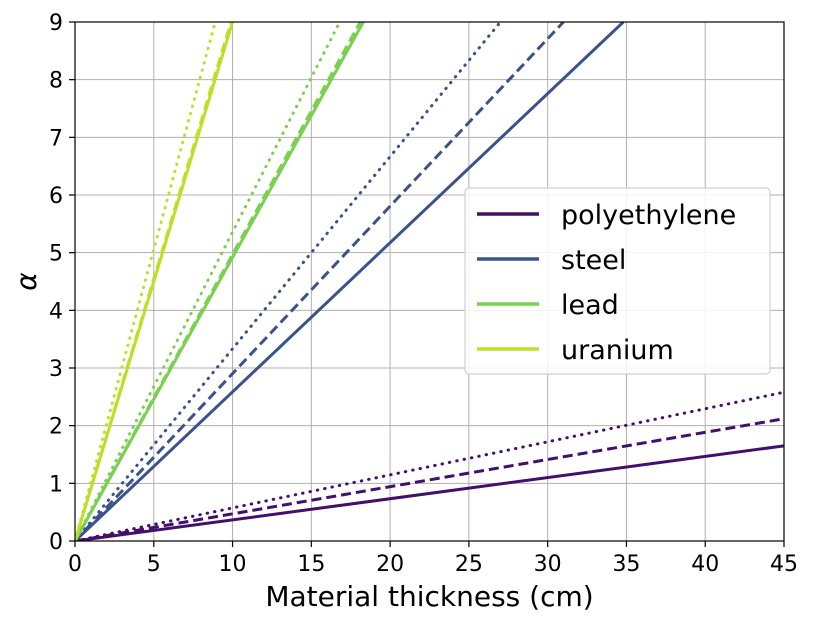 The image size is (813, 624). Describe the element at coordinates (56, 427) in the screenshot. I see `y-tick-label: 2` at that location.